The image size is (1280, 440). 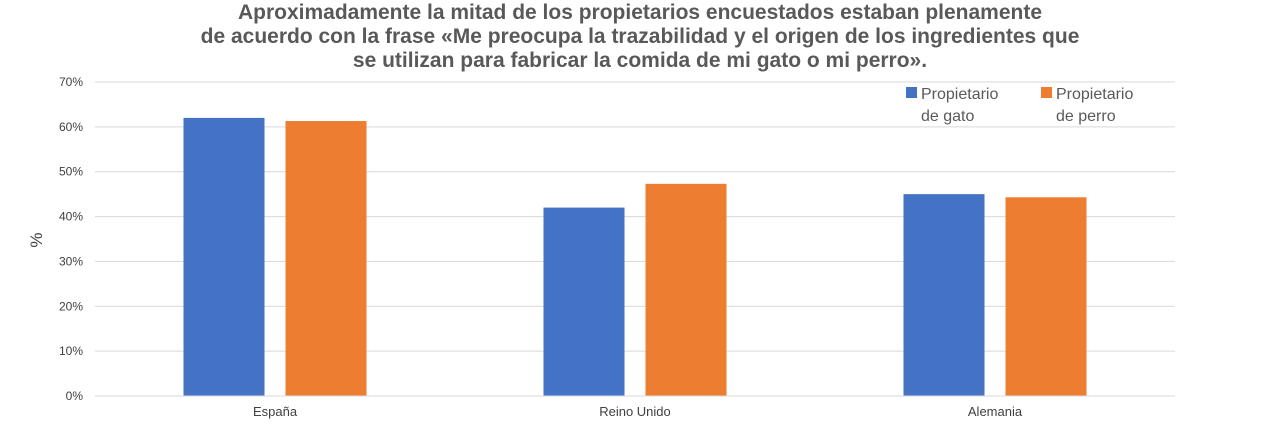 What do you see at coordinates (959, 94) in the screenshot?
I see `legend-label-cat-owner-line-1: Propietario` at bounding box center [959, 94].